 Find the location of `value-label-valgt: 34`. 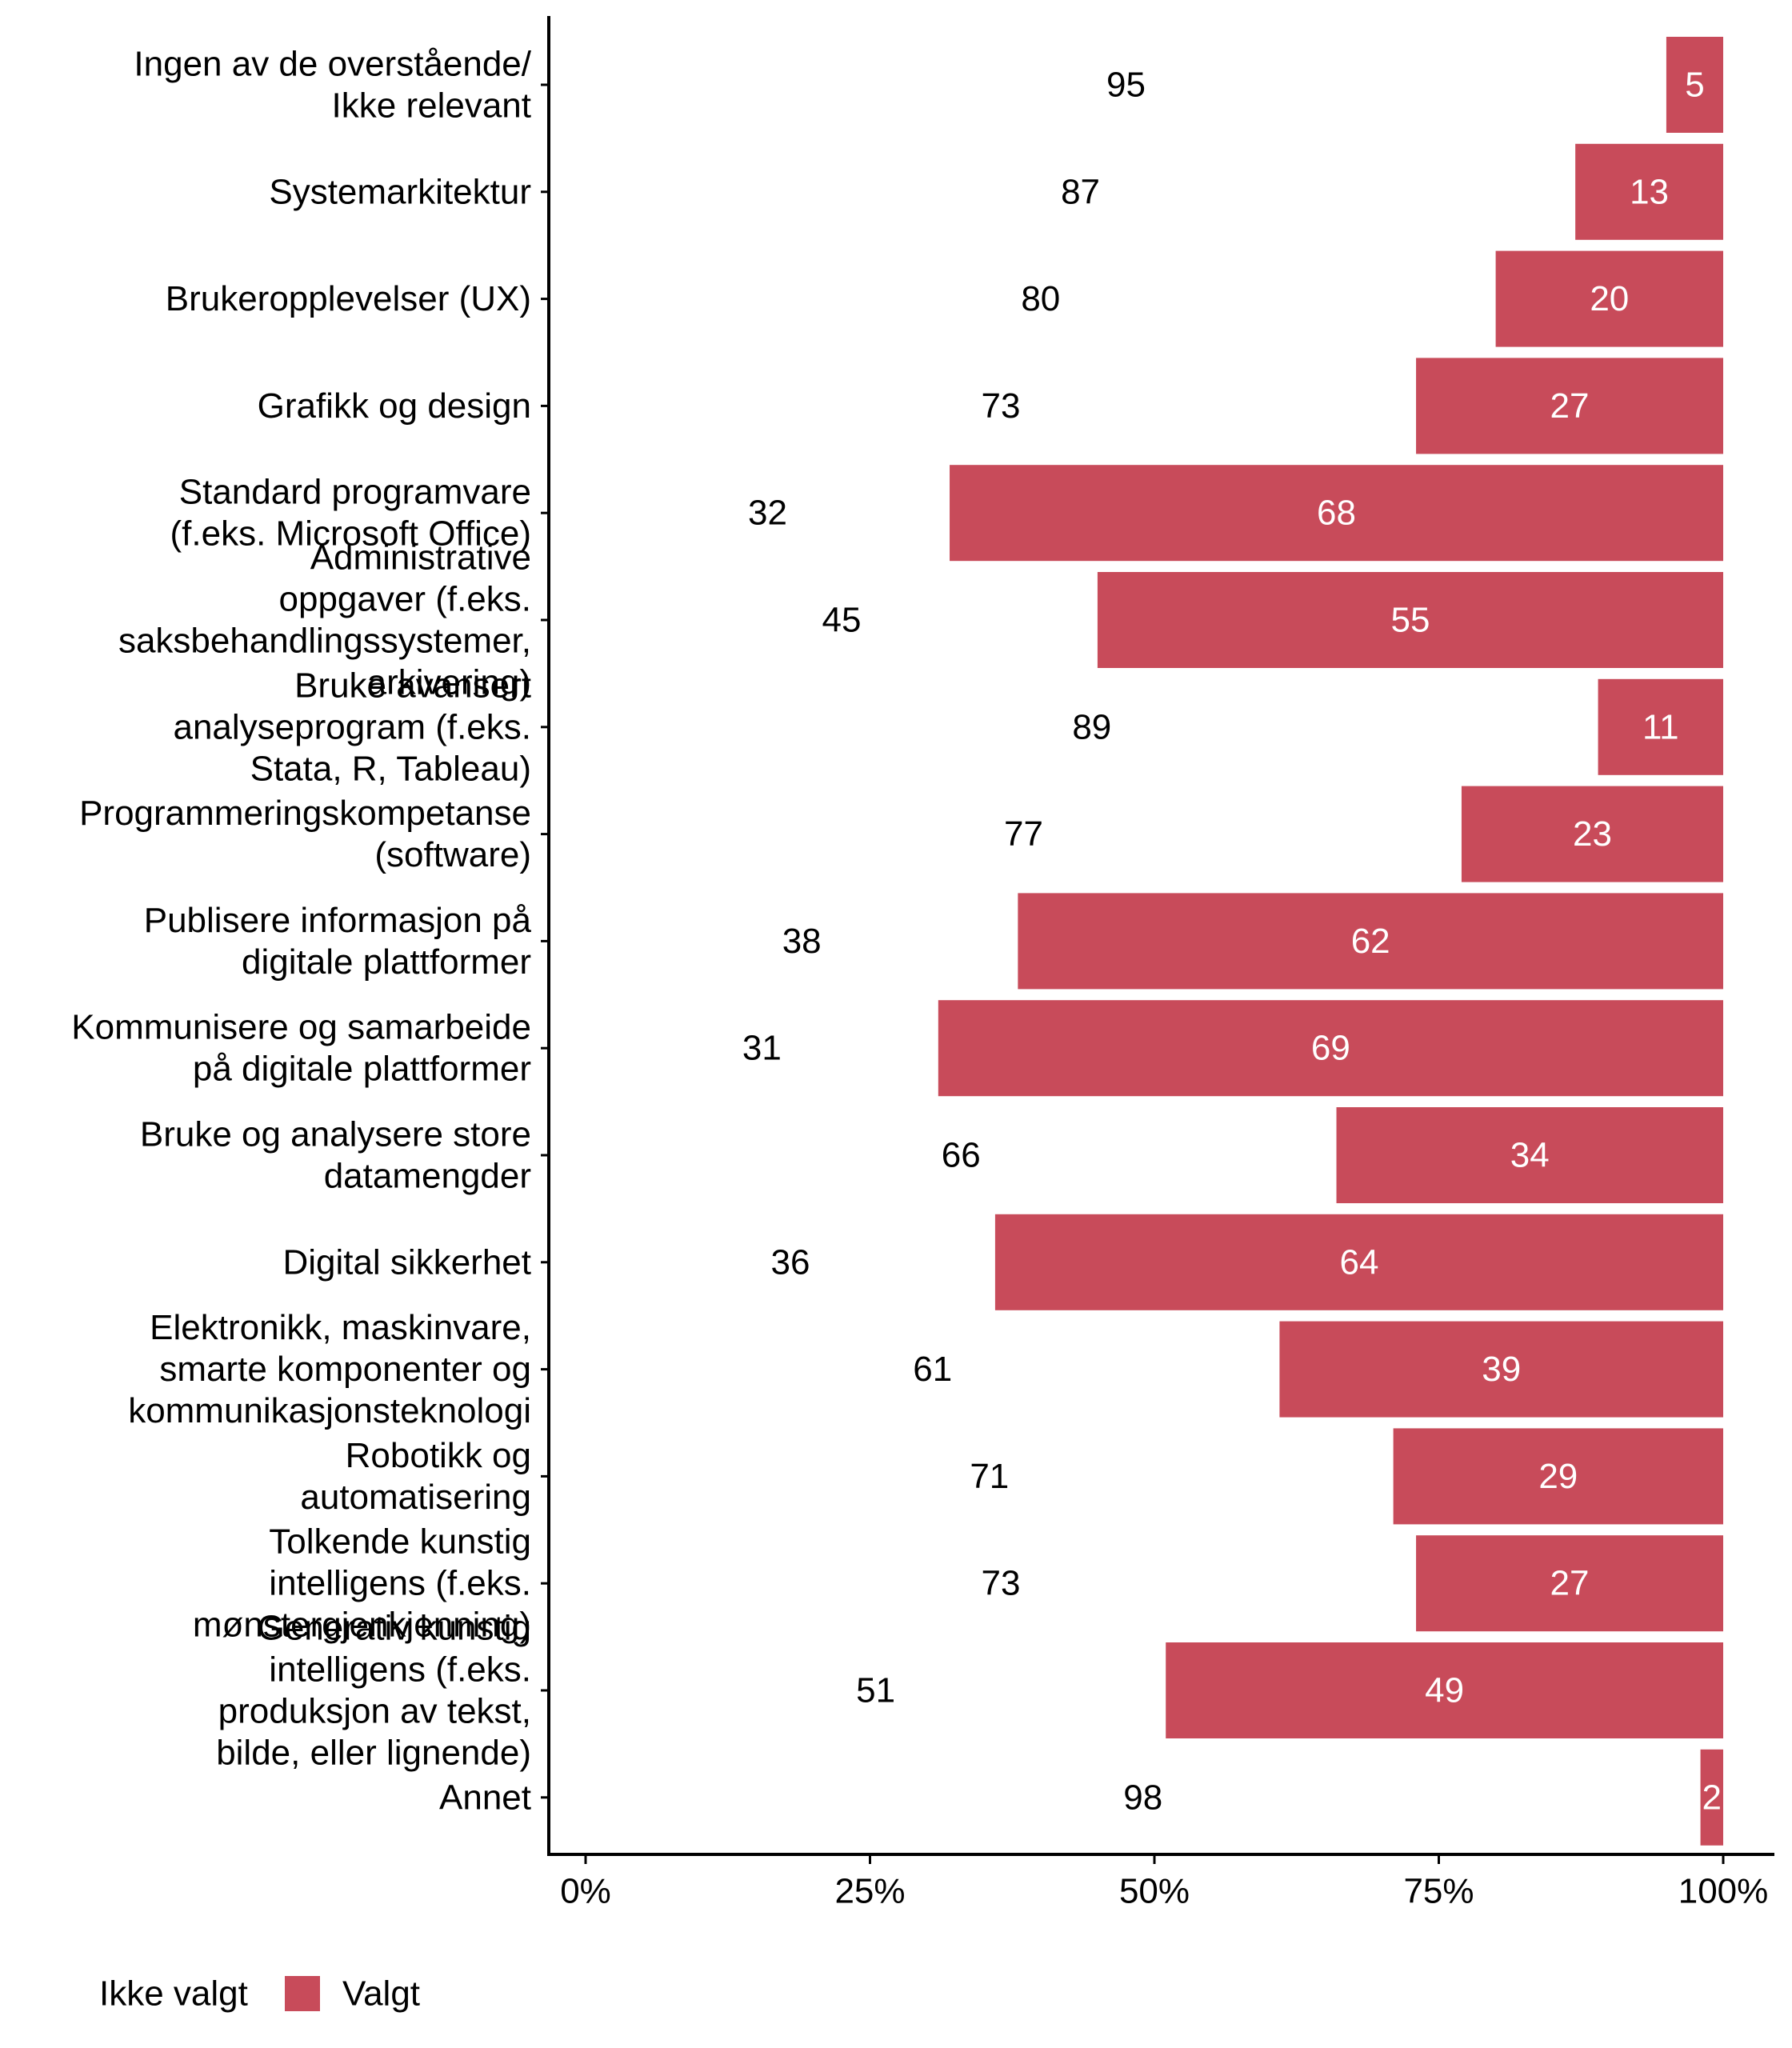

value-label-valgt: 34 is located at coordinates (1530, 1155).